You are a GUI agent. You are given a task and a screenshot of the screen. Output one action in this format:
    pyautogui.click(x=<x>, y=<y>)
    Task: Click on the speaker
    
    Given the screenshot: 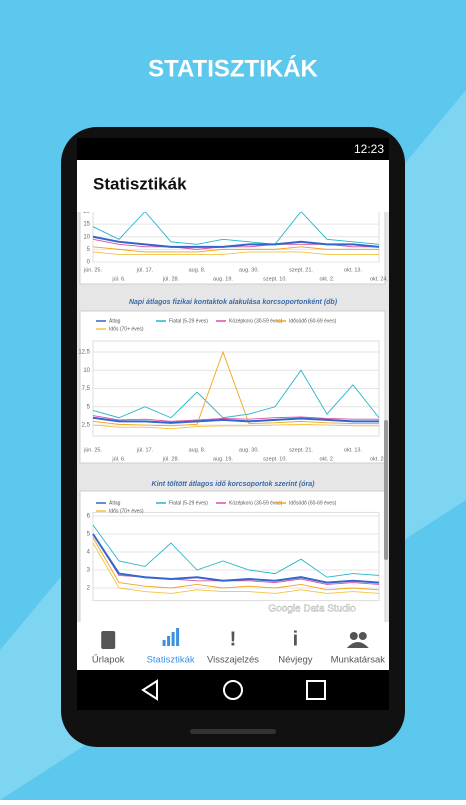 What is the action you would take?
    pyautogui.click(x=233, y=731)
    